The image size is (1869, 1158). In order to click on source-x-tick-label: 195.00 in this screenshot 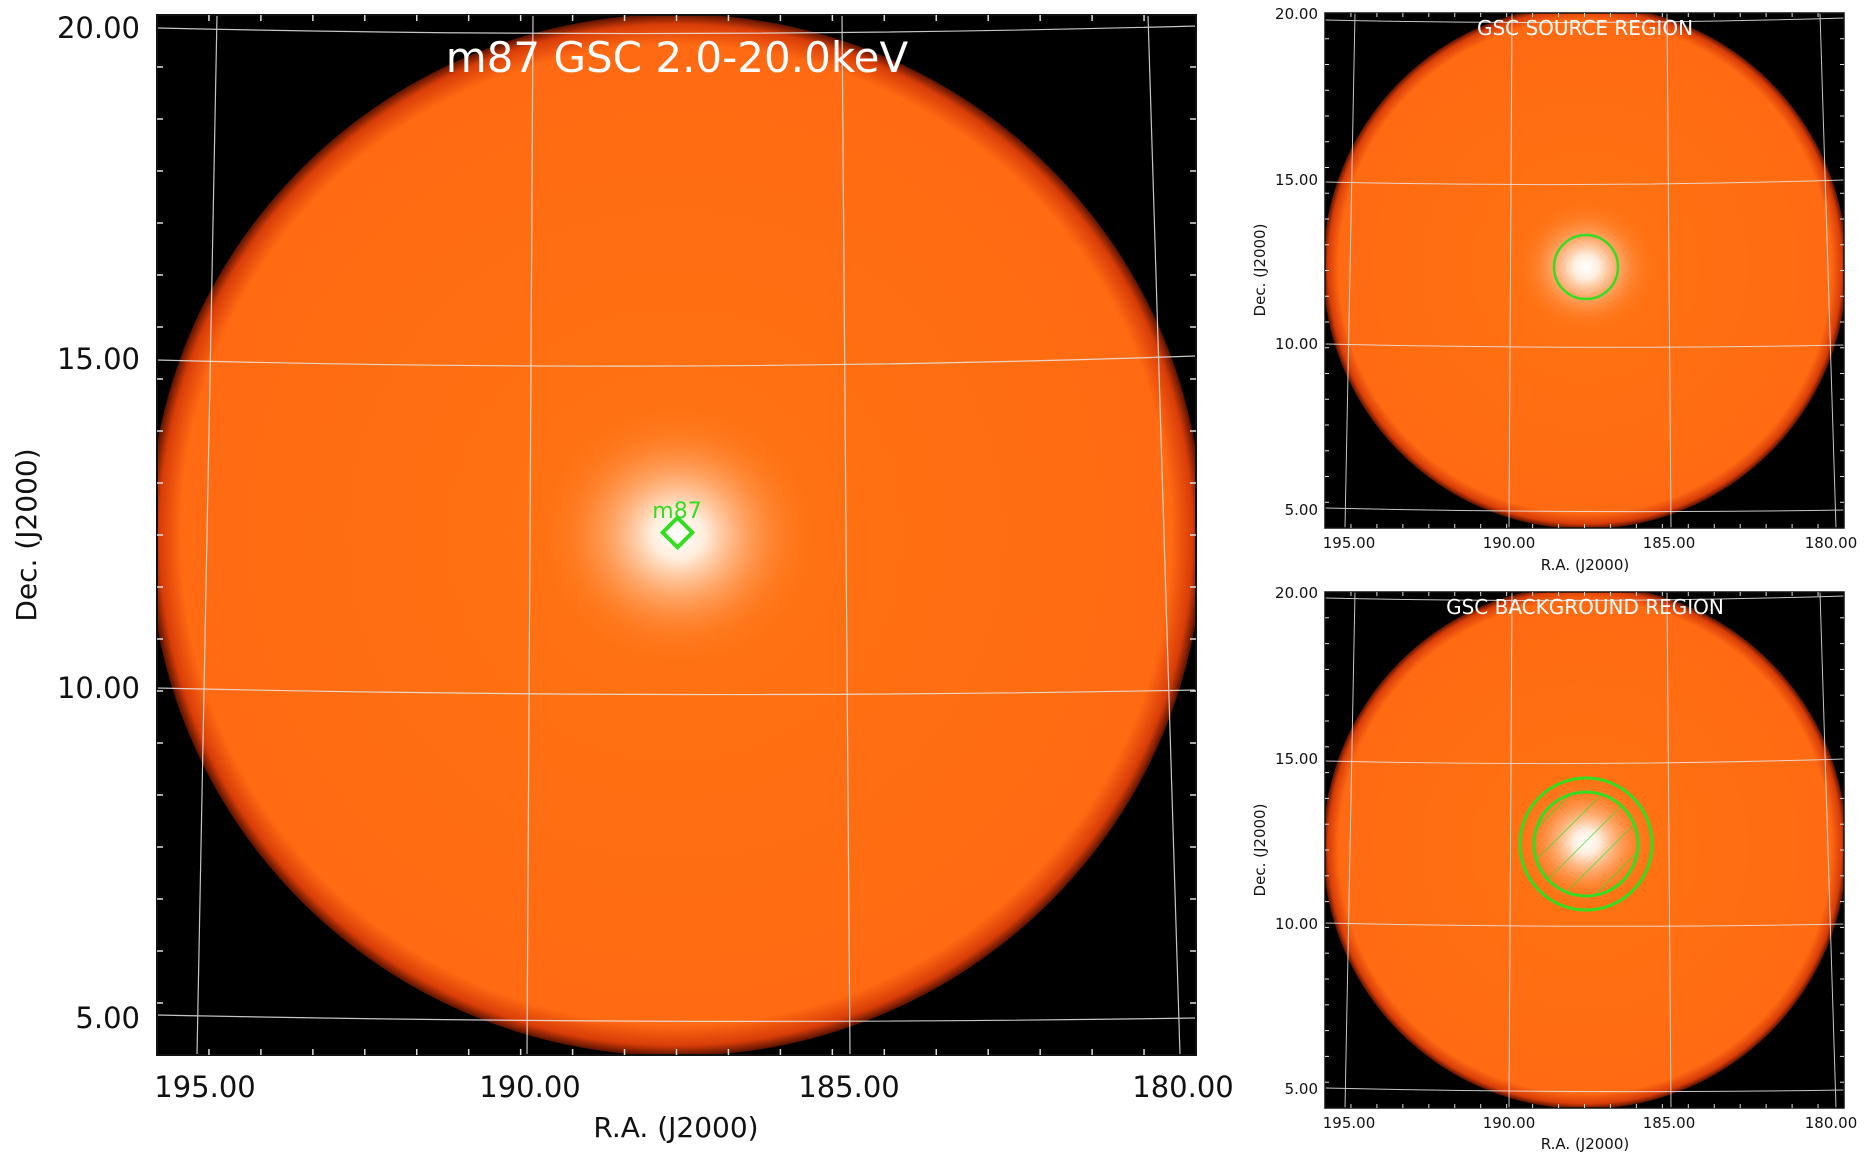, I will do `click(1349, 543)`.